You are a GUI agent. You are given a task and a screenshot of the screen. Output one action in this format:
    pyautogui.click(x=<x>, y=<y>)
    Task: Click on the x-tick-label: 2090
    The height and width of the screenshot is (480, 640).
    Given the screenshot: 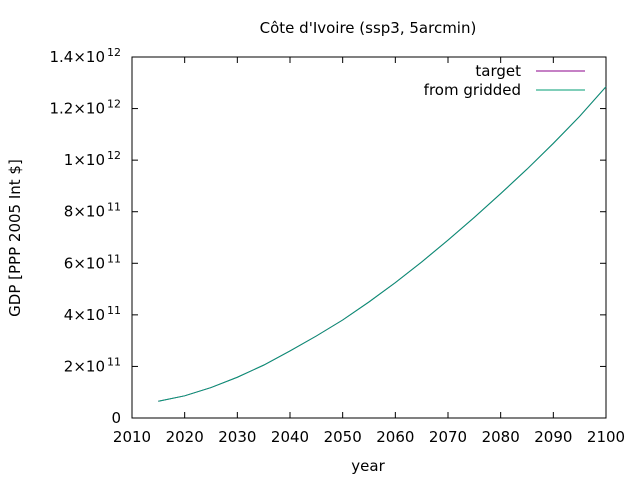 What is the action you would take?
    pyautogui.click(x=553, y=437)
    